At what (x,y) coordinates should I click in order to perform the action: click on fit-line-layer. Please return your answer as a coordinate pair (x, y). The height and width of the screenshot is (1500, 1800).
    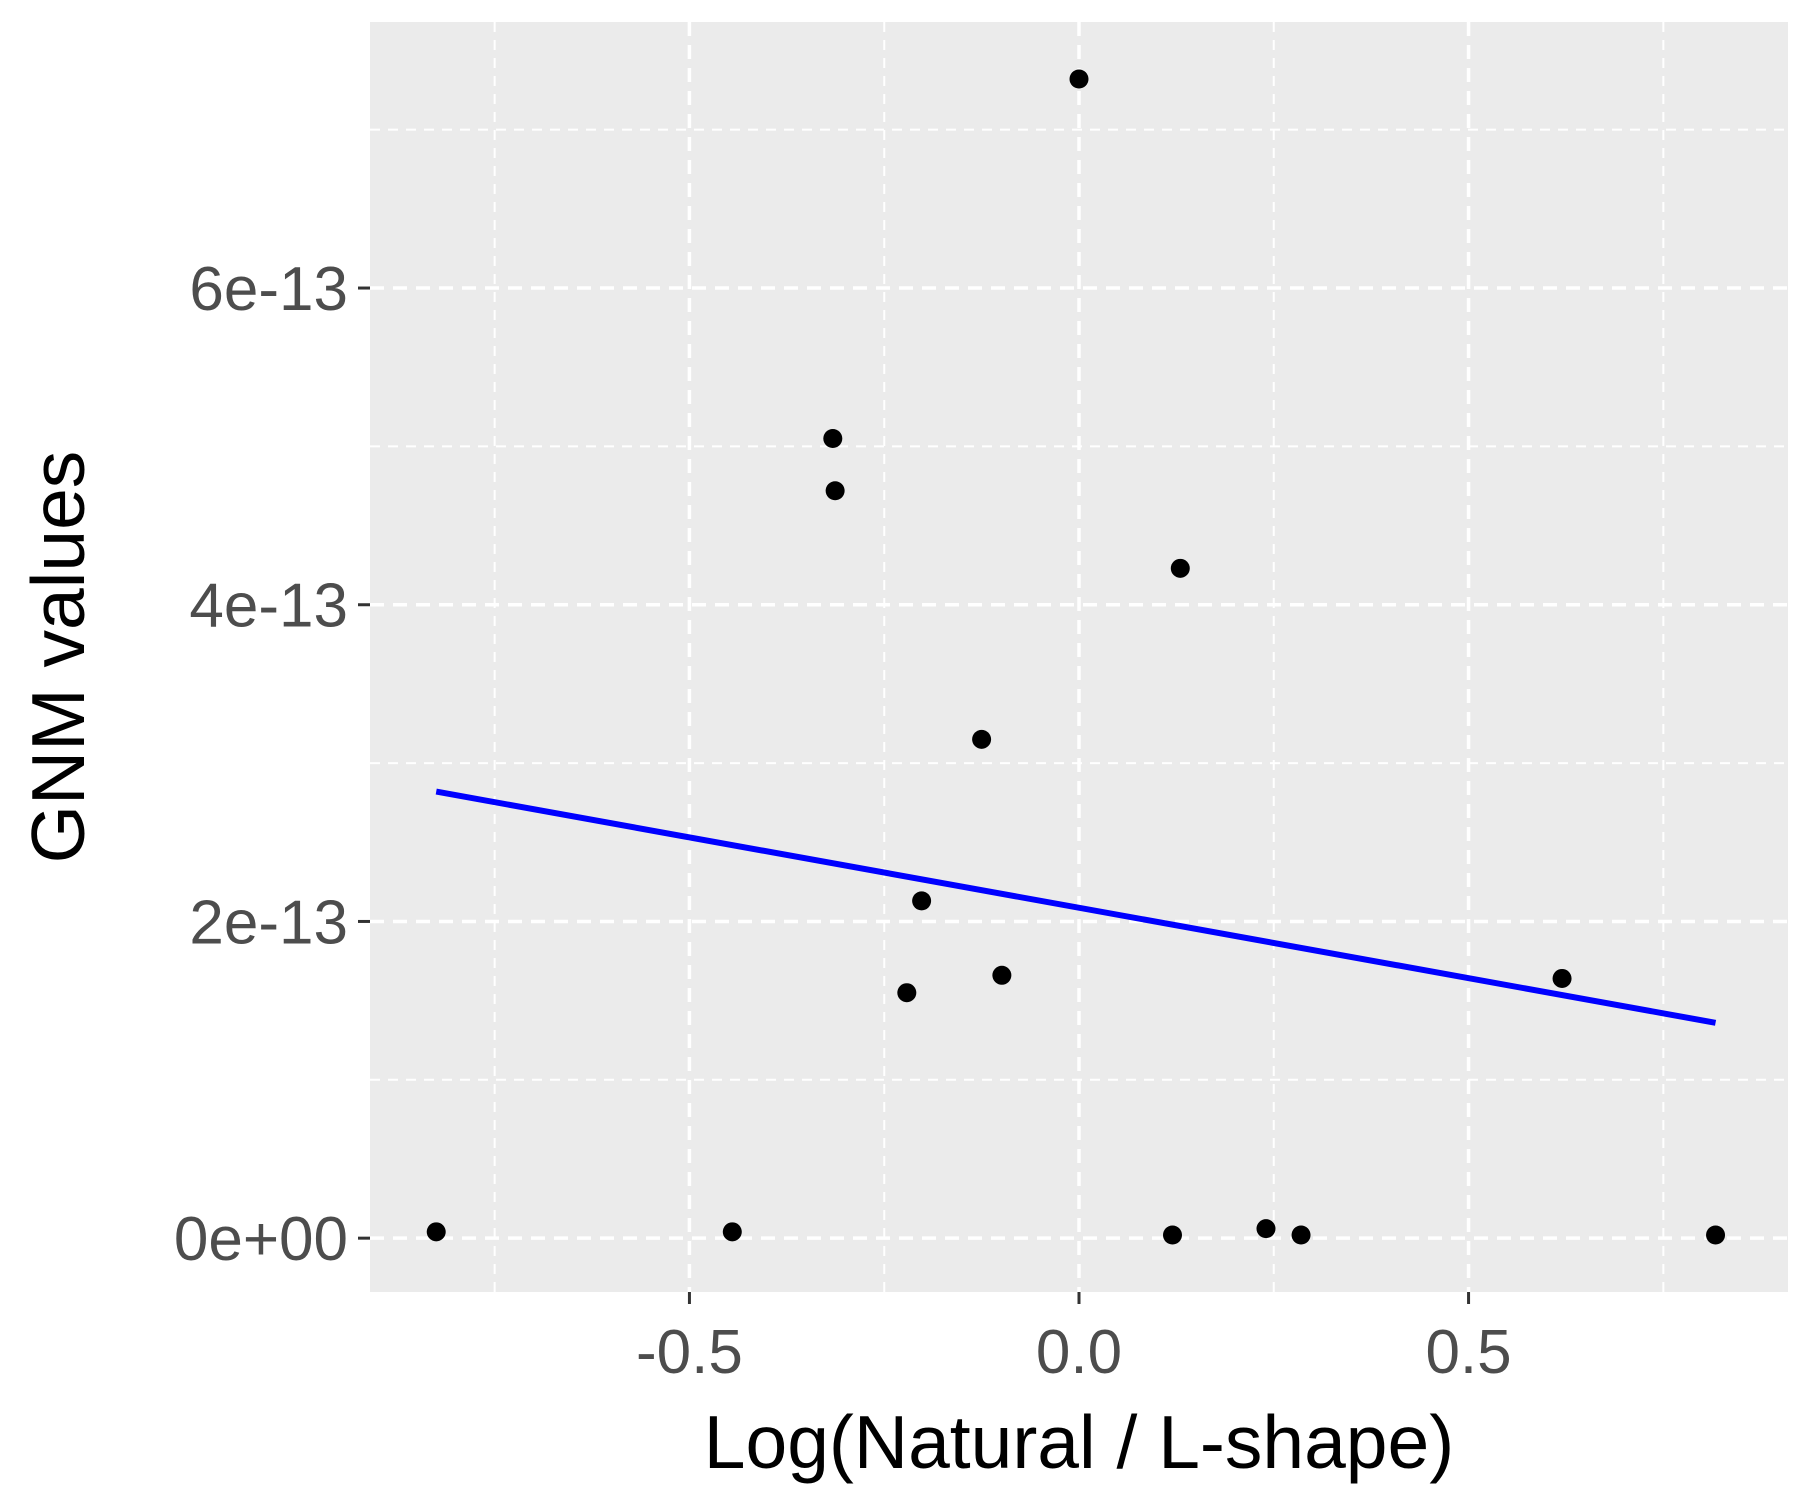
    Looking at the image, I should click on (1076, 907).